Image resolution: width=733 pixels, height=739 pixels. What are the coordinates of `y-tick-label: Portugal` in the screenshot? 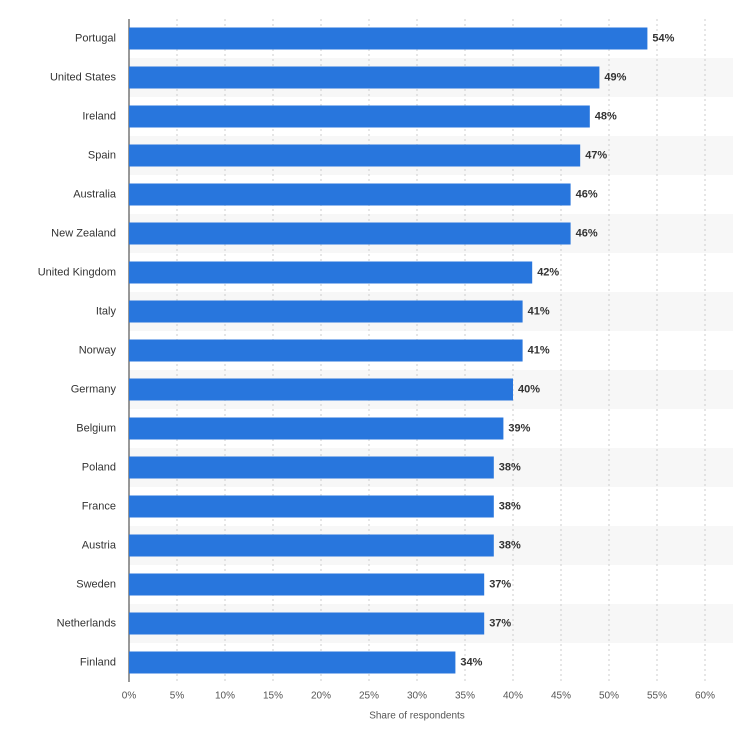 It's located at (95, 38).